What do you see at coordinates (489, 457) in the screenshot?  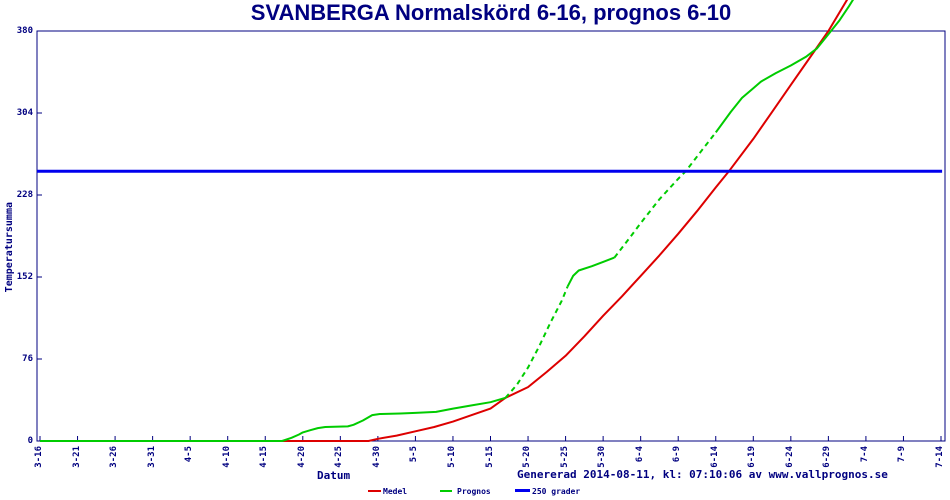 I see `x-tick-label: 5-15` at bounding box center [489, 457].